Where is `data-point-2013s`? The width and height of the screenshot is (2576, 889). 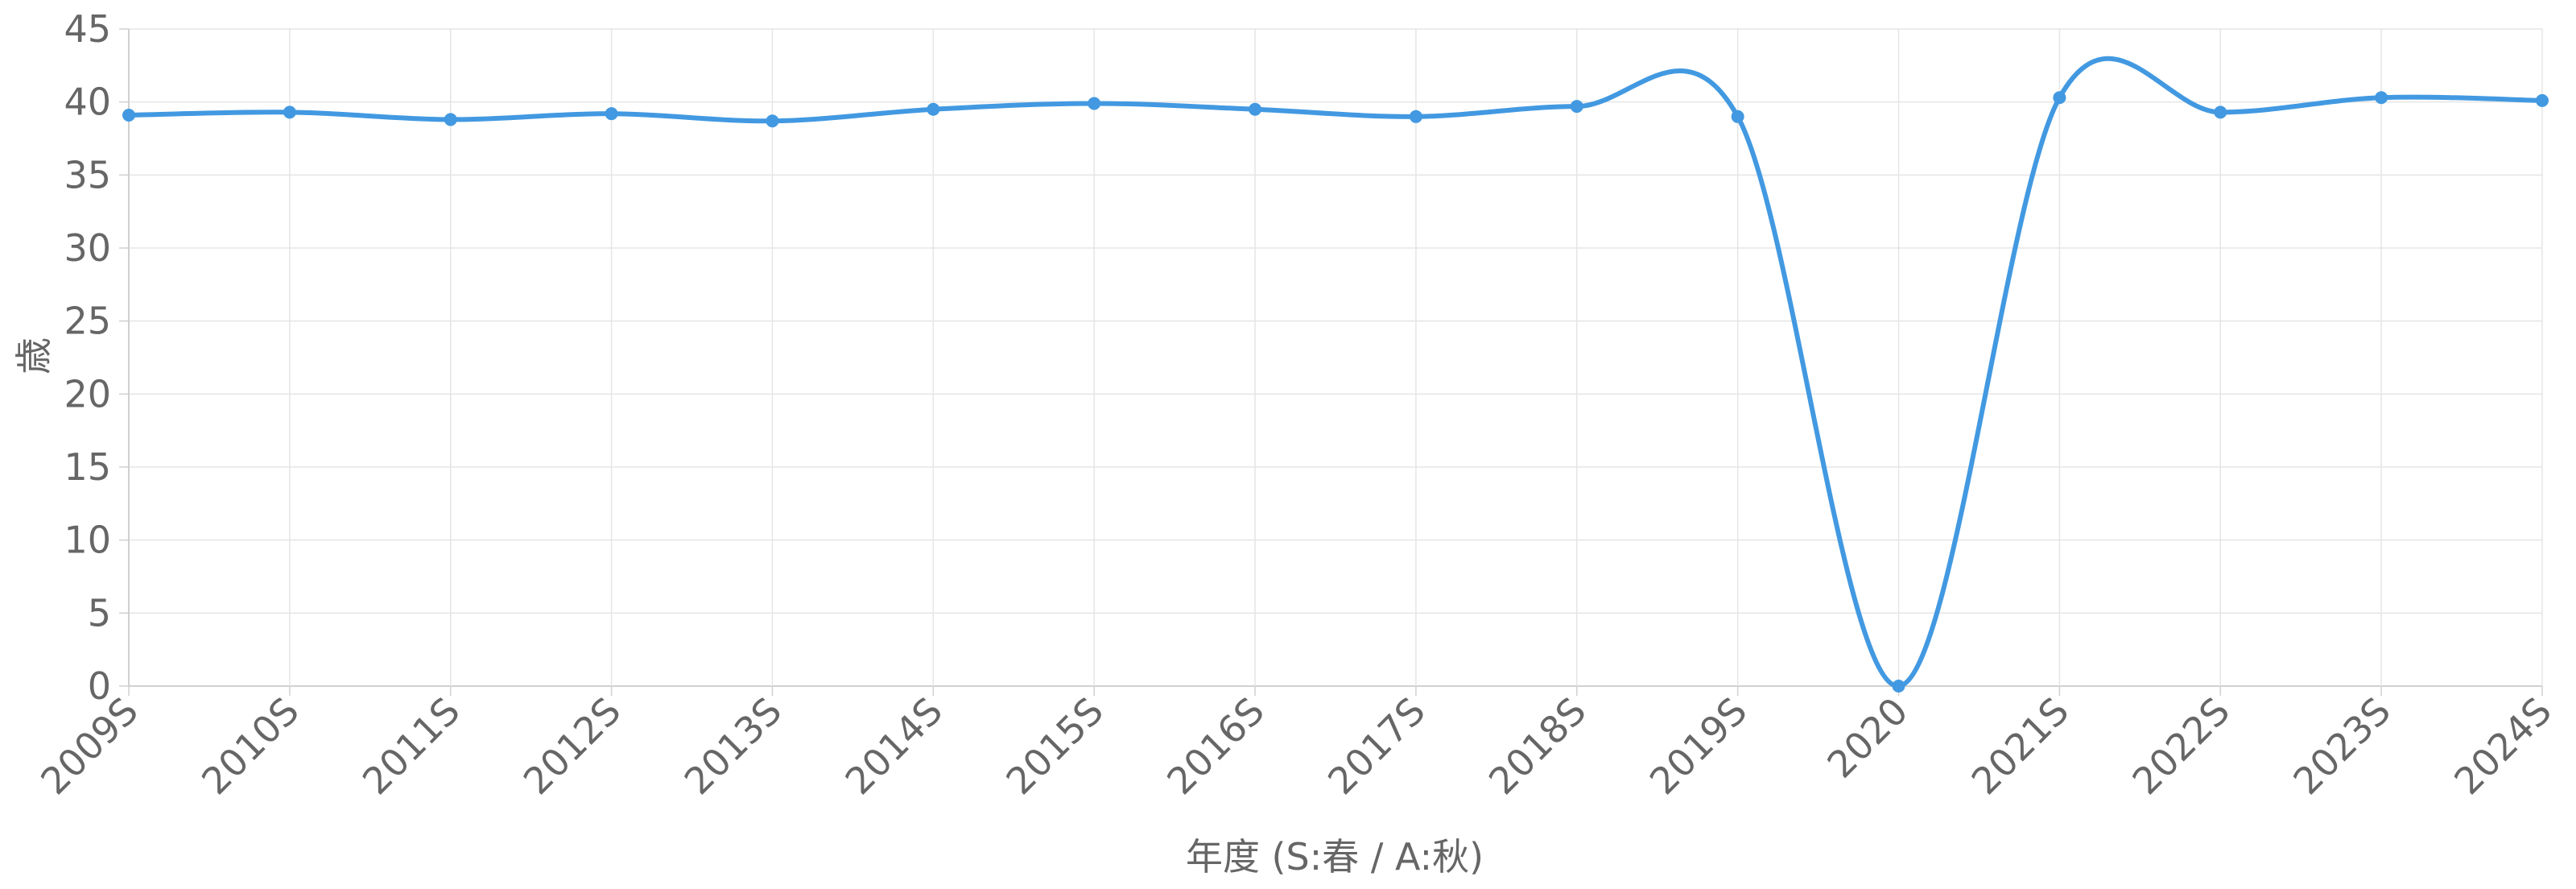
data-point-2013s is located at coordinates (772, 121).